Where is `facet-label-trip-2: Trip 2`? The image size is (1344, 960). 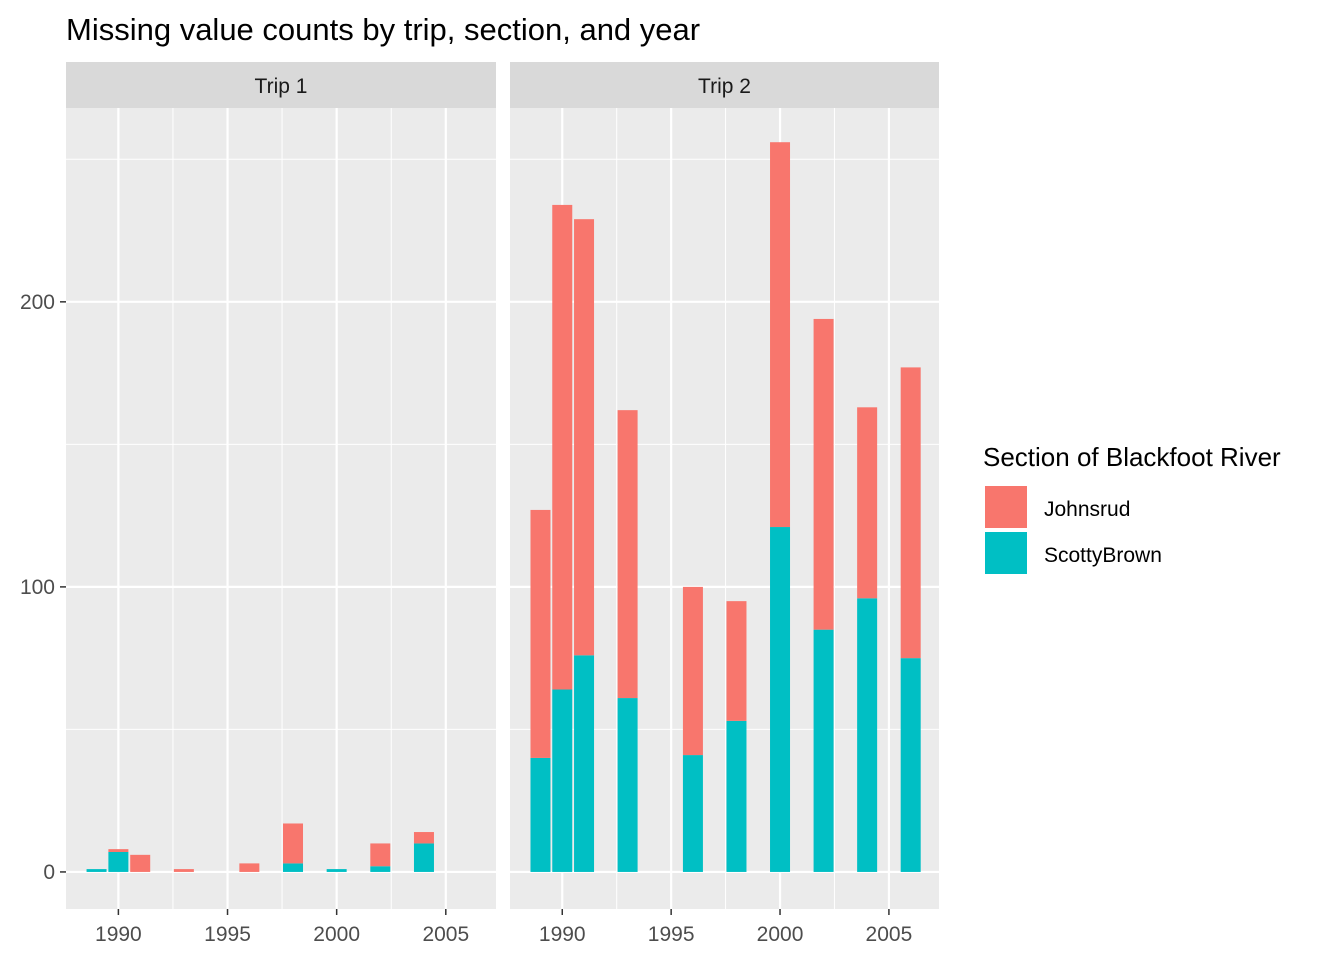
facet-label-trip-2: Trip 2 is located at coordinates (724, 86).